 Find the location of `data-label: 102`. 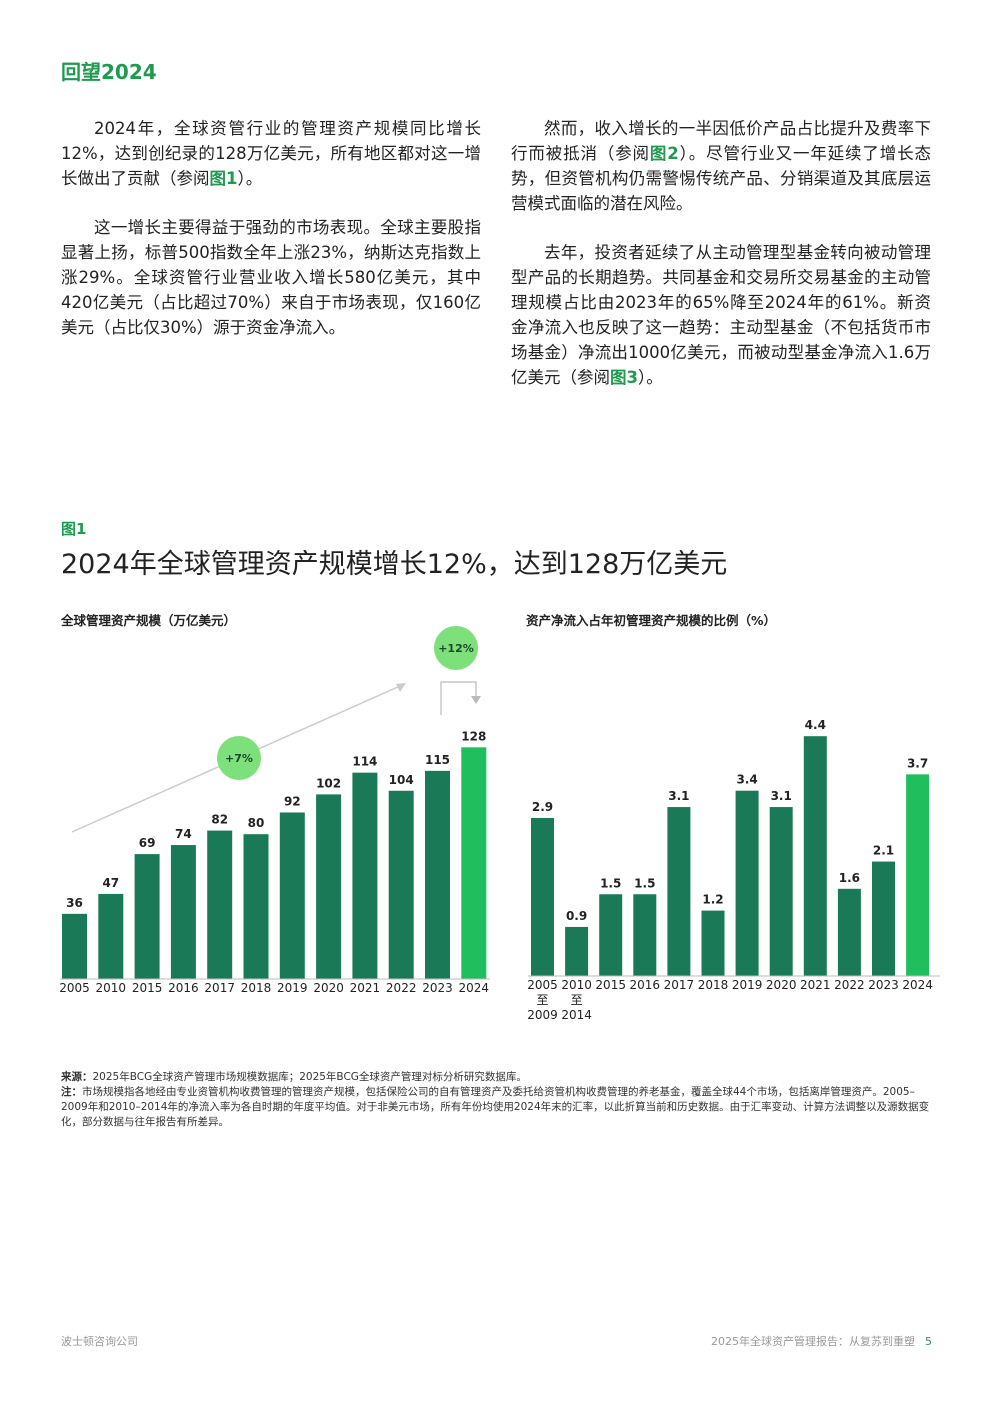

data-label: 102 is located at coordinates (328, 783).